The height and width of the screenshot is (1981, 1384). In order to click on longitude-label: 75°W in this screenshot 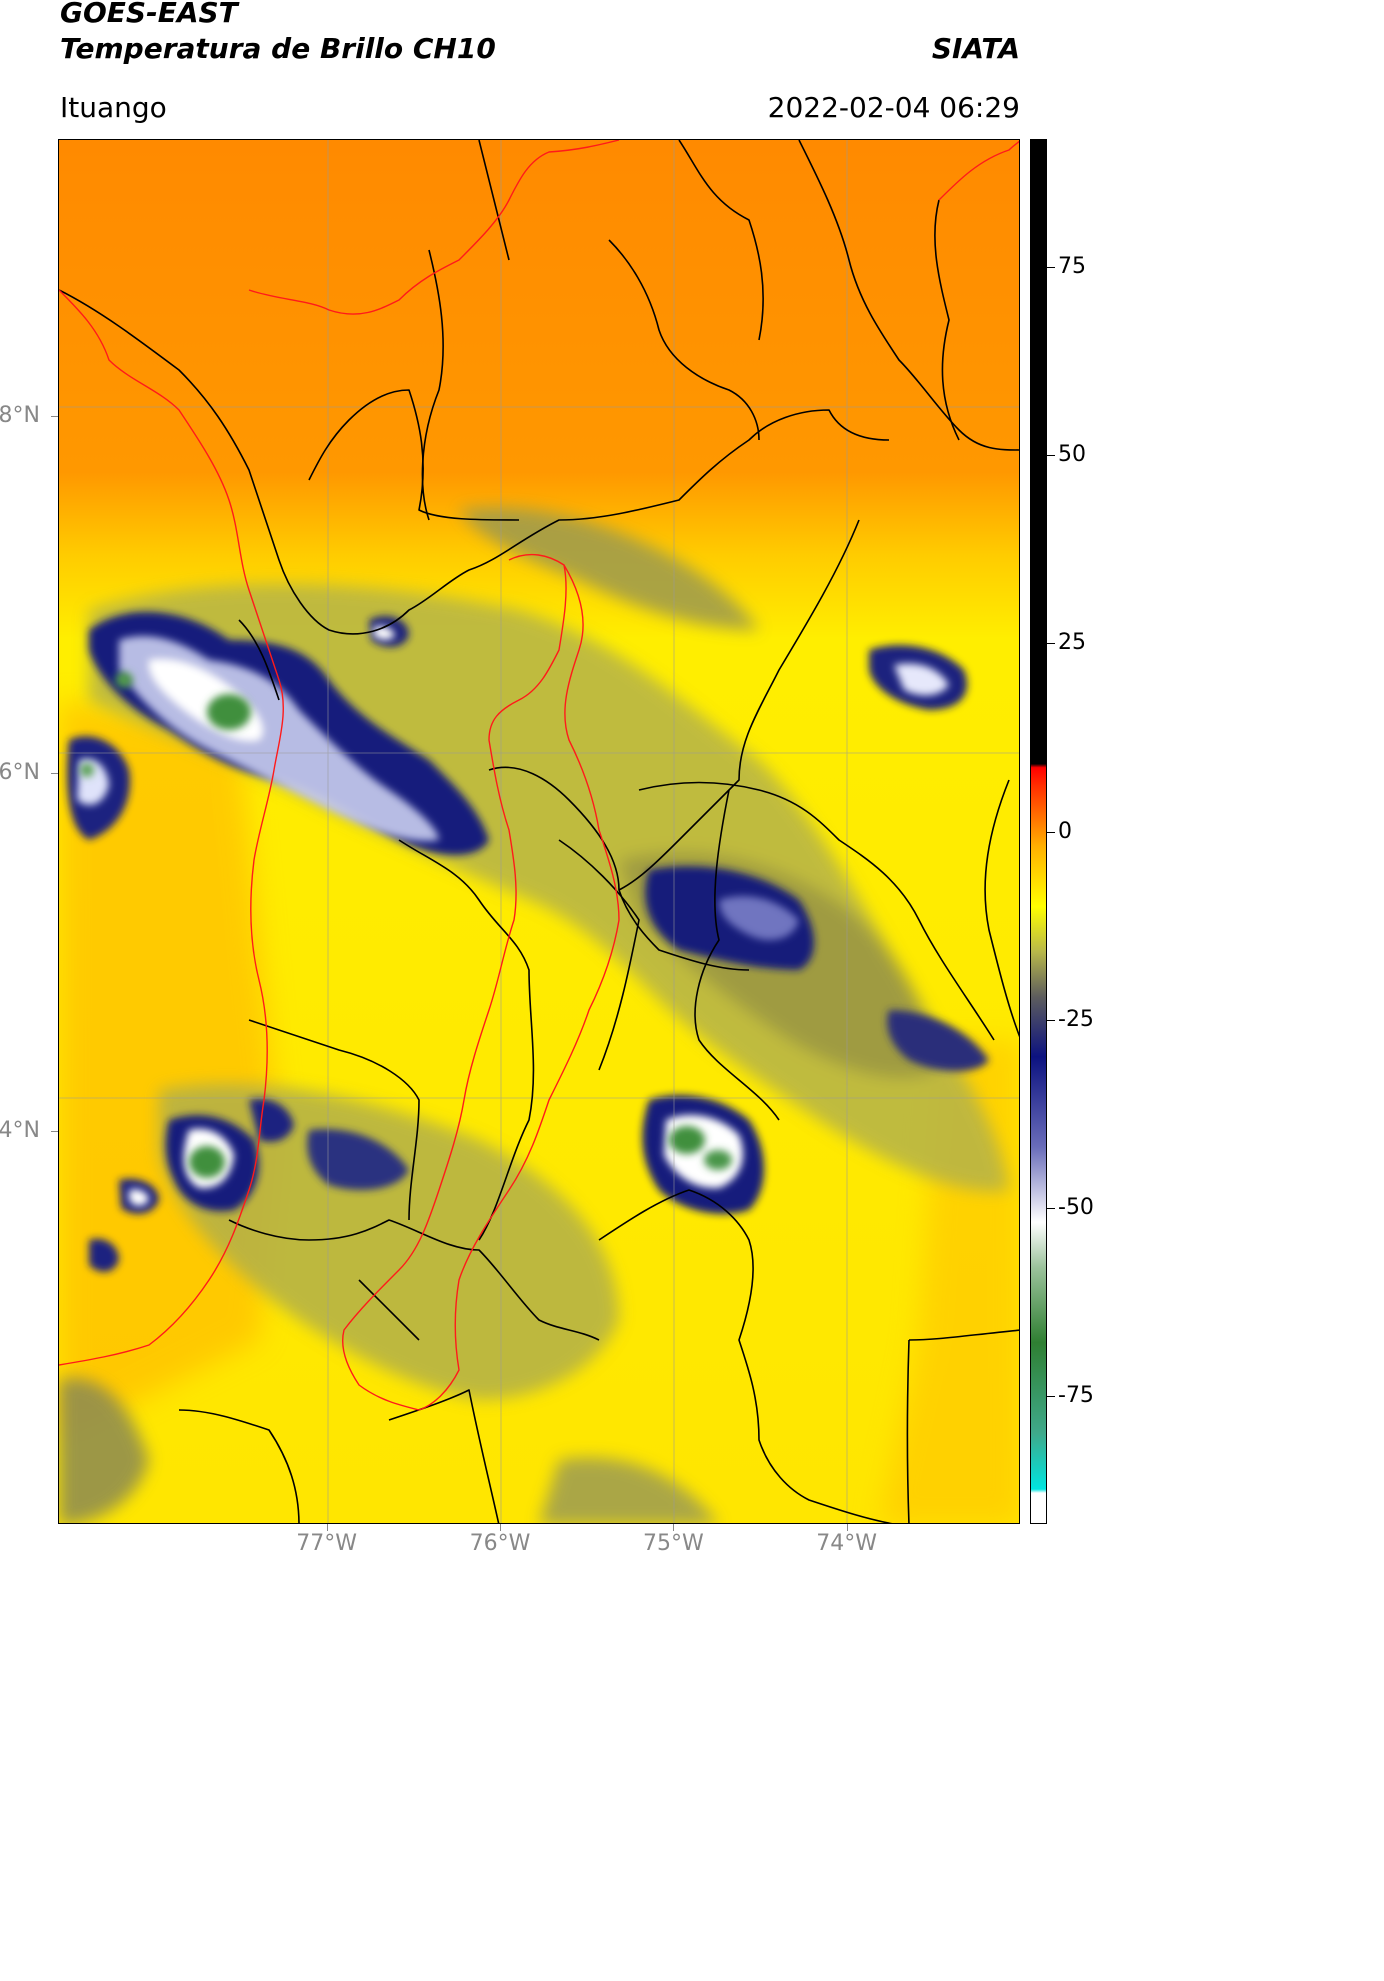, I will do `click(673, 1543)`.